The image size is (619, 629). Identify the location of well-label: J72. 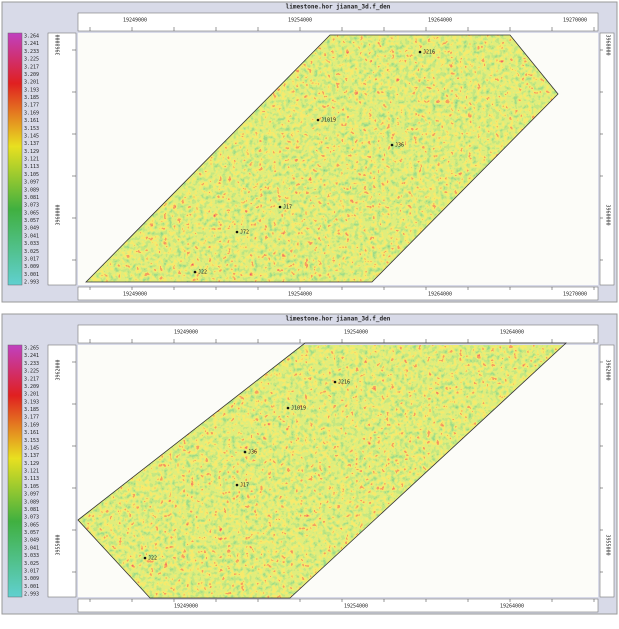
(244, 233).